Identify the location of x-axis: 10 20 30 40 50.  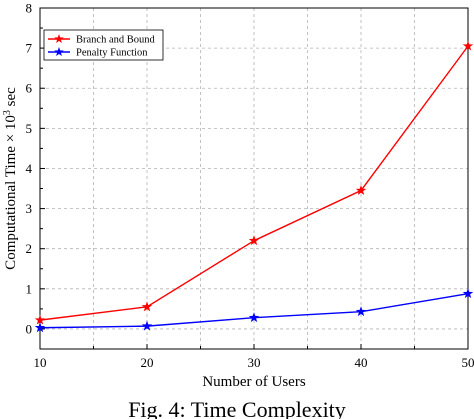
(254, 357).